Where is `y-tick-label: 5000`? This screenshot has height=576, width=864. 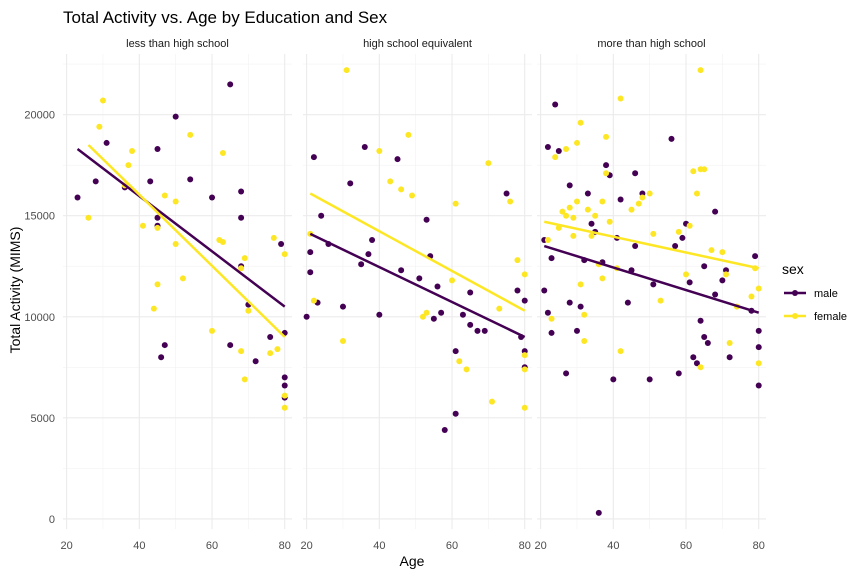 y-tick-label: 5000 is located at coordinates (43, 419).